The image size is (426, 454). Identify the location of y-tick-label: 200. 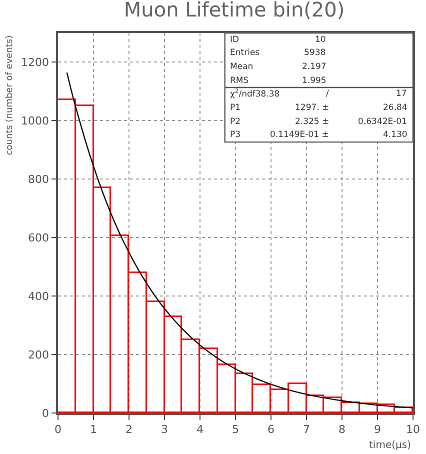
(39, 355).